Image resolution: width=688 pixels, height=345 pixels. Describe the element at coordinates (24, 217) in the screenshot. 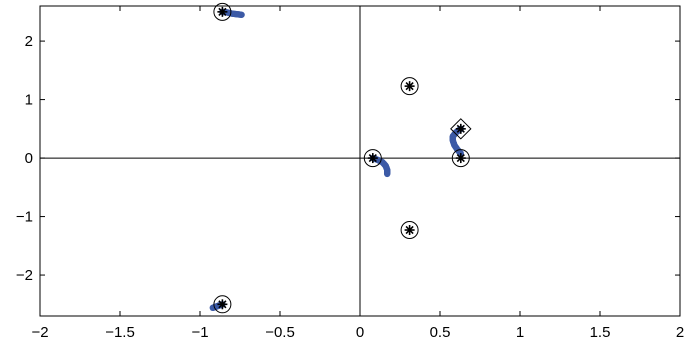

I see `y-tick-label: −1` at that location.